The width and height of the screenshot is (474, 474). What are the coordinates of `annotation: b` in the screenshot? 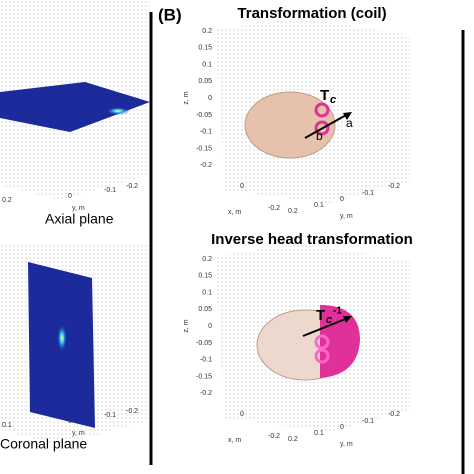 It's located at (319, 136).